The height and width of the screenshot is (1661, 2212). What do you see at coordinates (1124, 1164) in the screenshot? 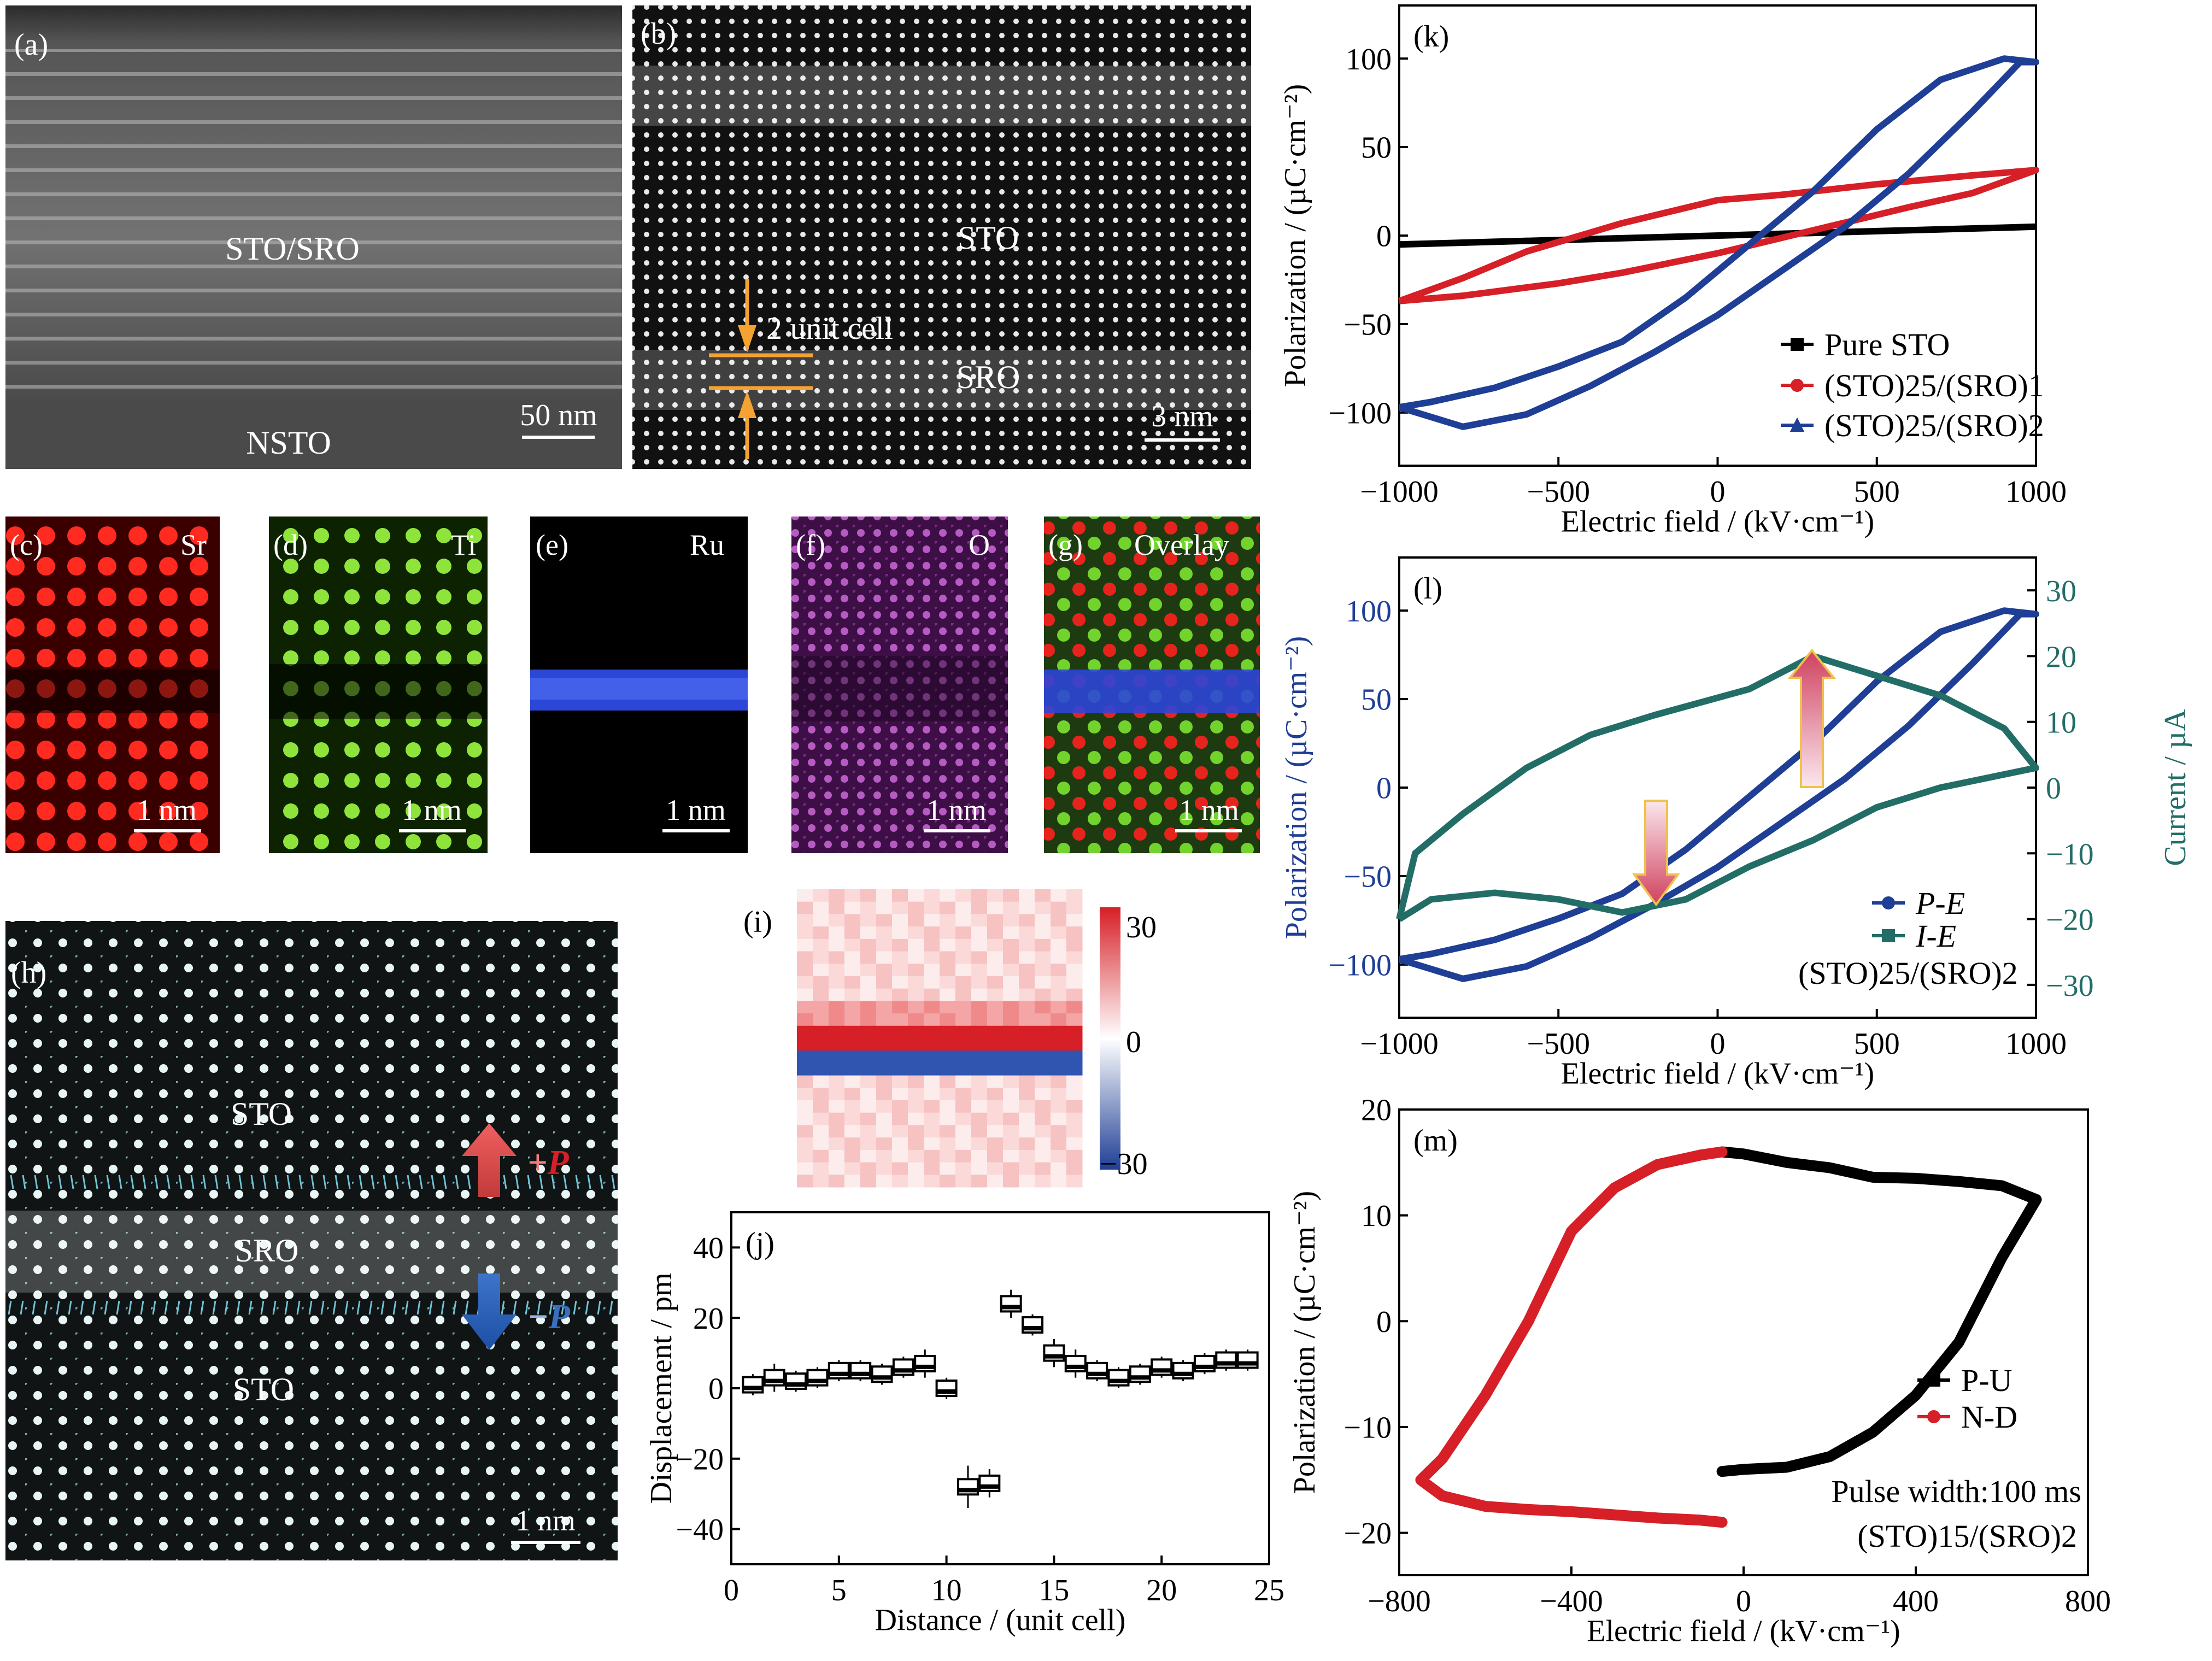
I see `panel-i-colorbar-min: −30` at bounding box center [1124, 1164].